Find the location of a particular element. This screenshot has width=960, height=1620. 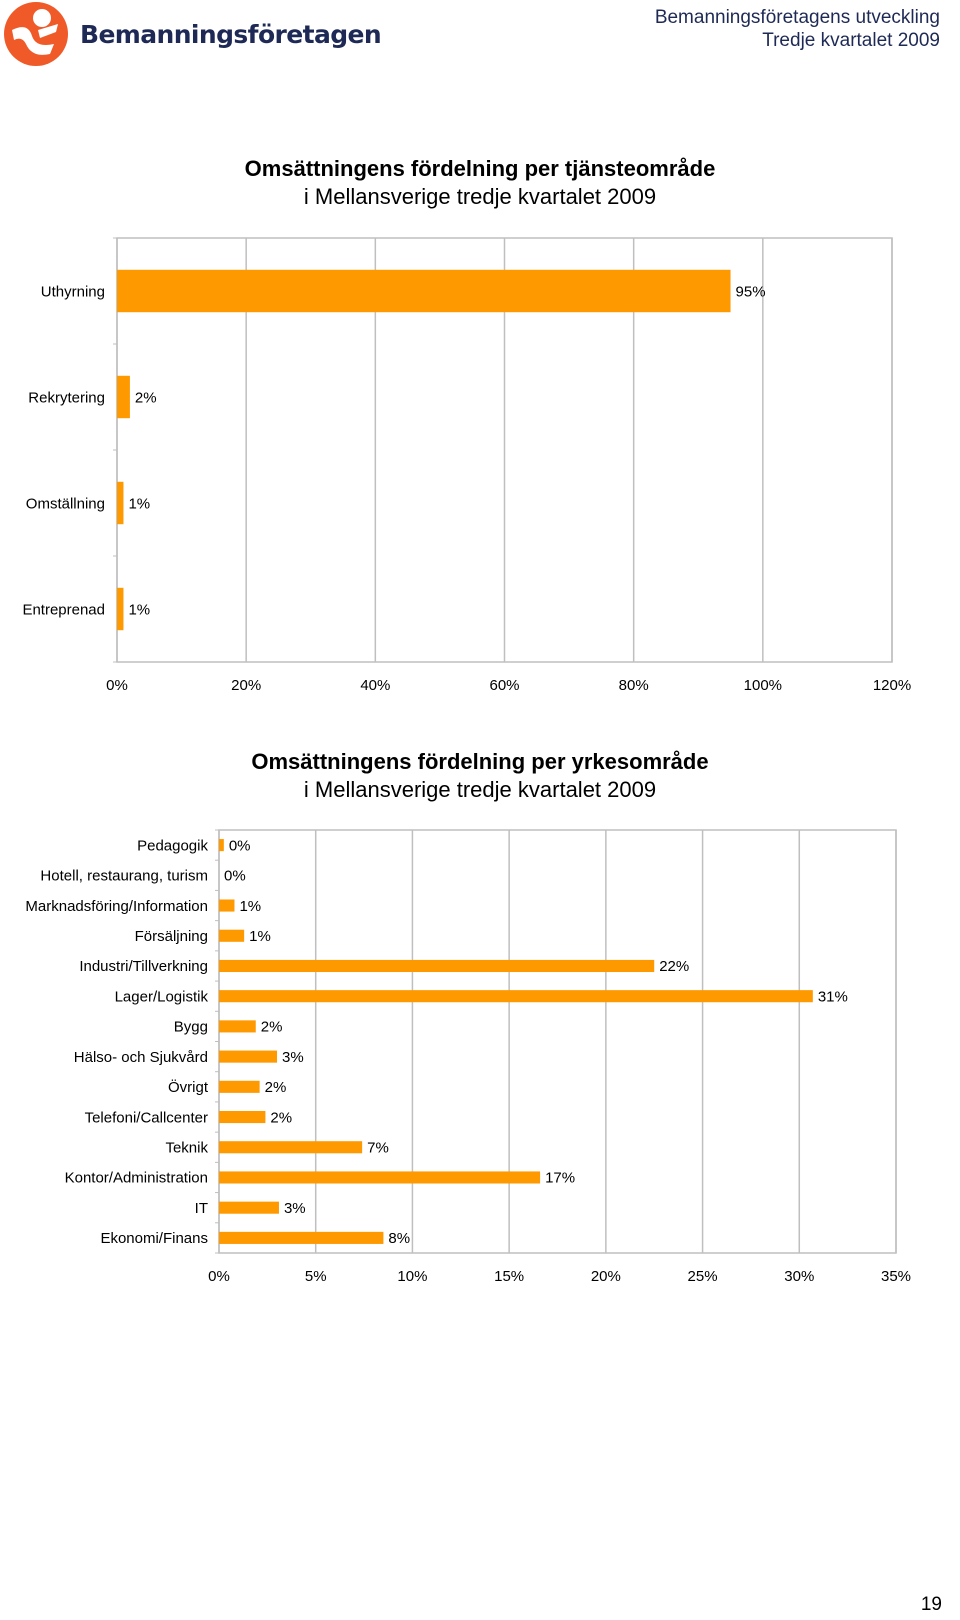

chart2-data-label: 17% is located at coordinates (560, 1178).